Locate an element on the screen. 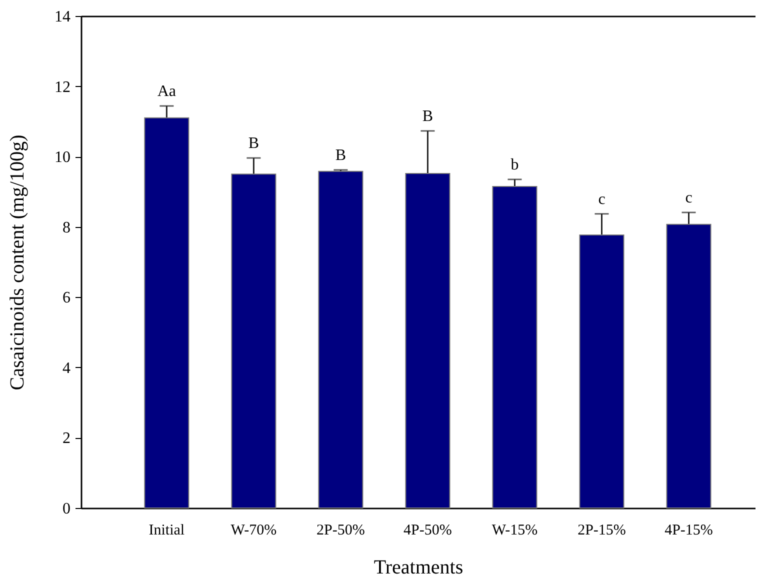 This screenshot has height=584, width=763. x-tick-label: 4P-15% is located at coordinates (688, 530).